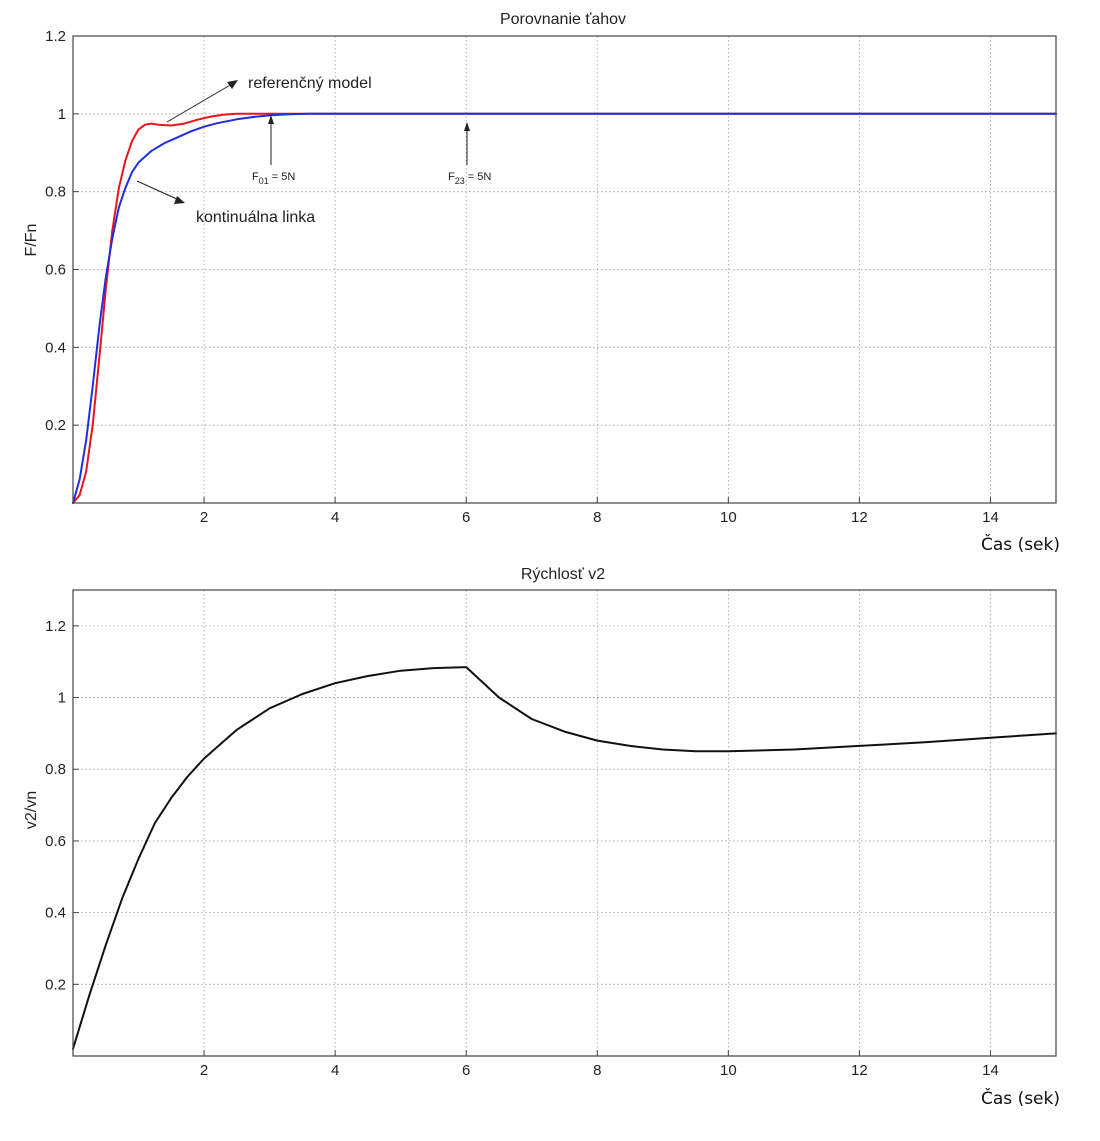  Describe the element at coordinates (31, 240) in the screenshot. I see `y-axis-label: F/Fn` at that location.